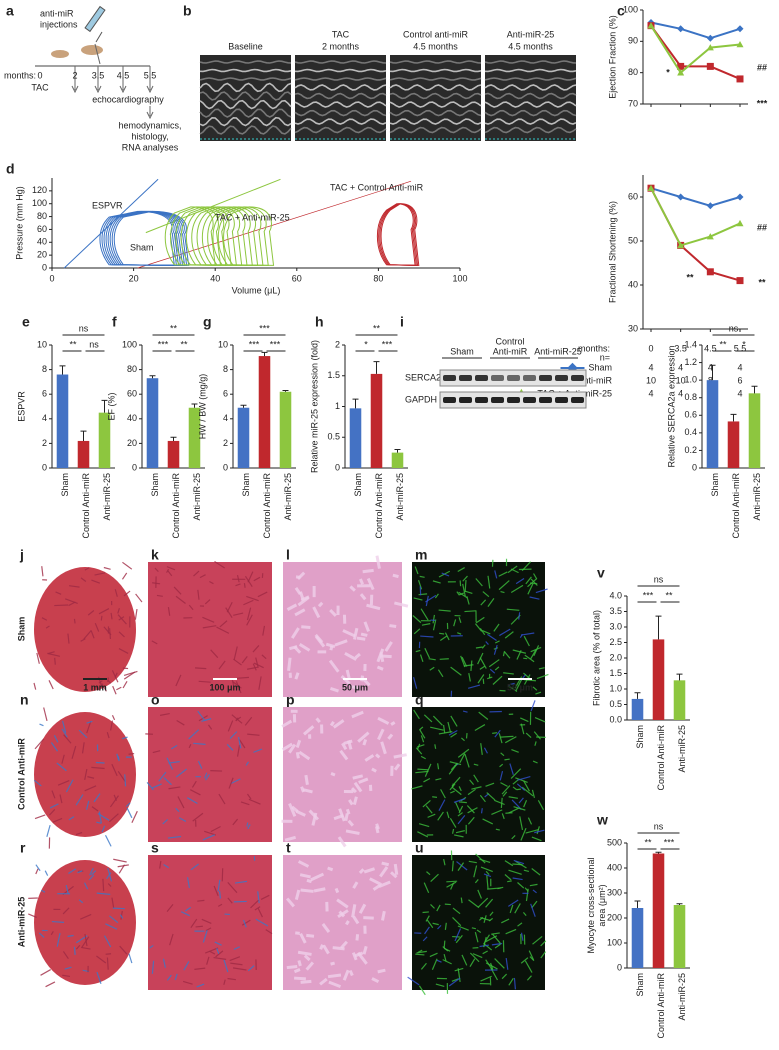 This screenshot has height=1050, width=779. Describe the element at coordinates (637, 938) in the screenshot. I see `bar` at that location.